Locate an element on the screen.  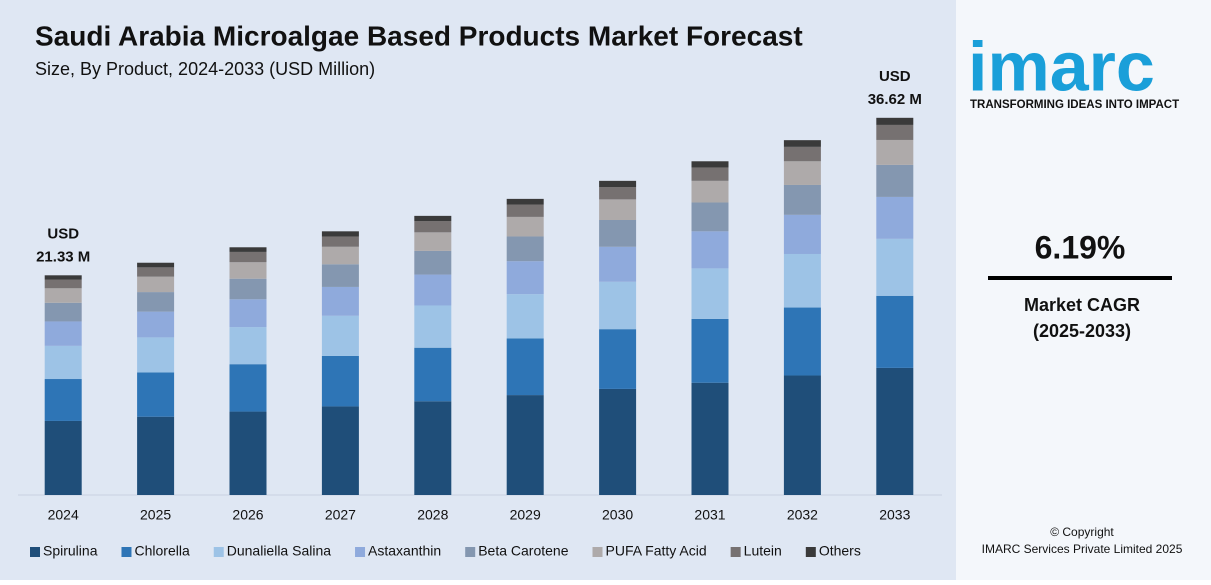
total-annotation: USD is located at coordinates (63, 233).